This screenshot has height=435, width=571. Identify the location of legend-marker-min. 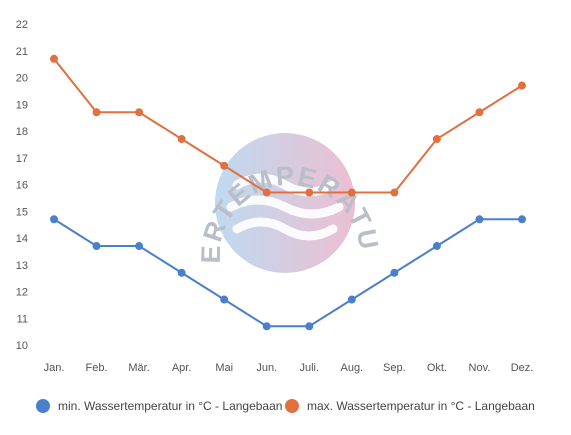
(43, 406).